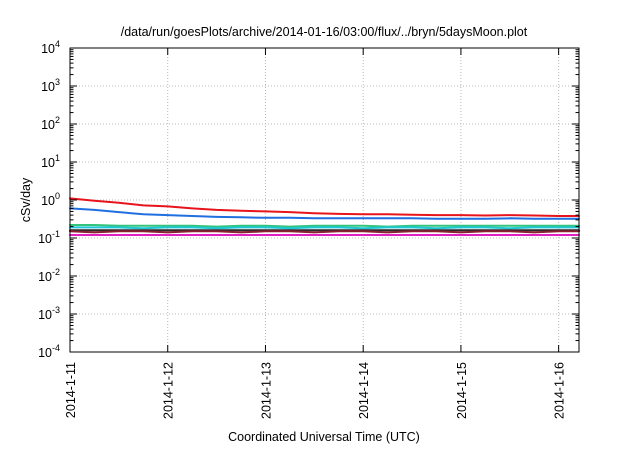  What do you see at coordinates (324, 437) in the screenshot?
I see `x-axis-title: Coordinated Universal Time (UTC)` at bounding box center [324, 437].